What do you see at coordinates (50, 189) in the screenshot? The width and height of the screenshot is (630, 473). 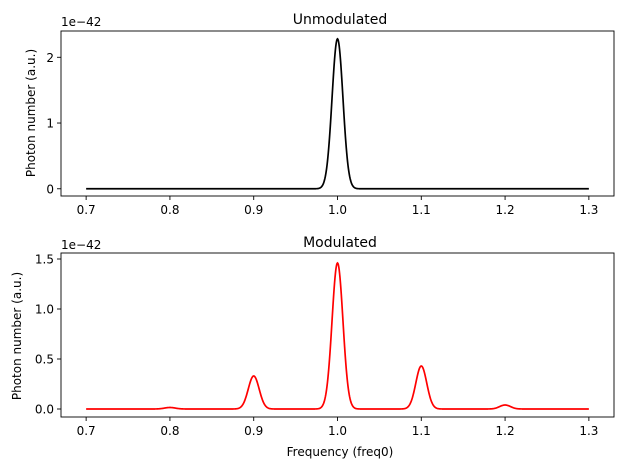 I see `y-tick-label: 0` at bounding box center [50, 189].